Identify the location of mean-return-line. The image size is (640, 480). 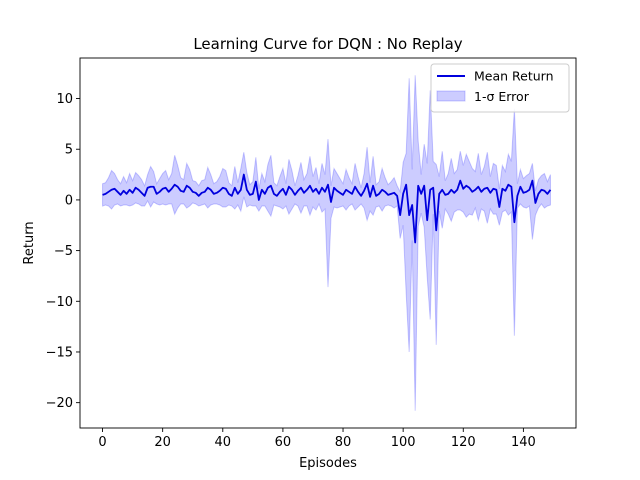
(327, 208).